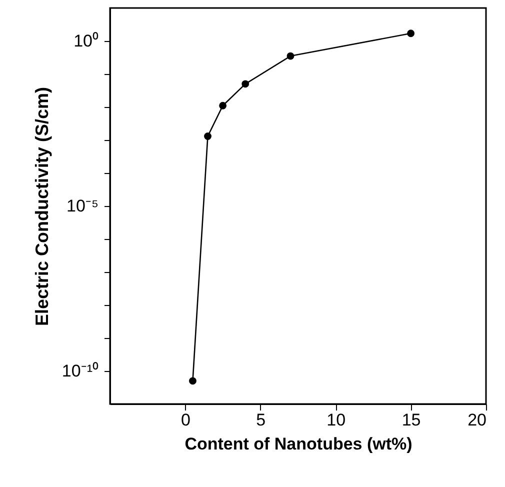  I want to click on x-tick-label: 10, so click(336, 420).